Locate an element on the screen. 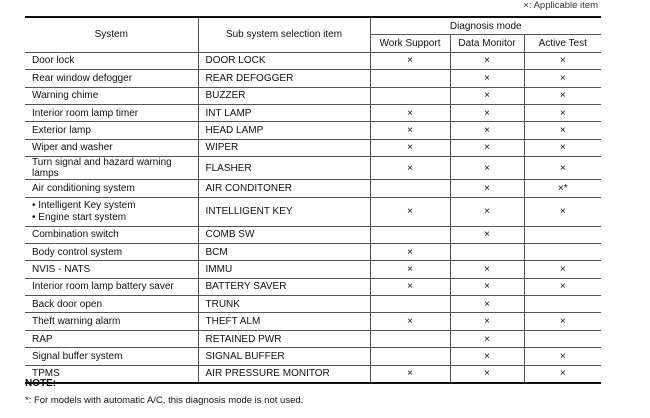 The width and height of the screenshot is (650, 418). table-row: TPMS AIR PRESSURE MONITOR × × × is located at coordinates (313, 374).